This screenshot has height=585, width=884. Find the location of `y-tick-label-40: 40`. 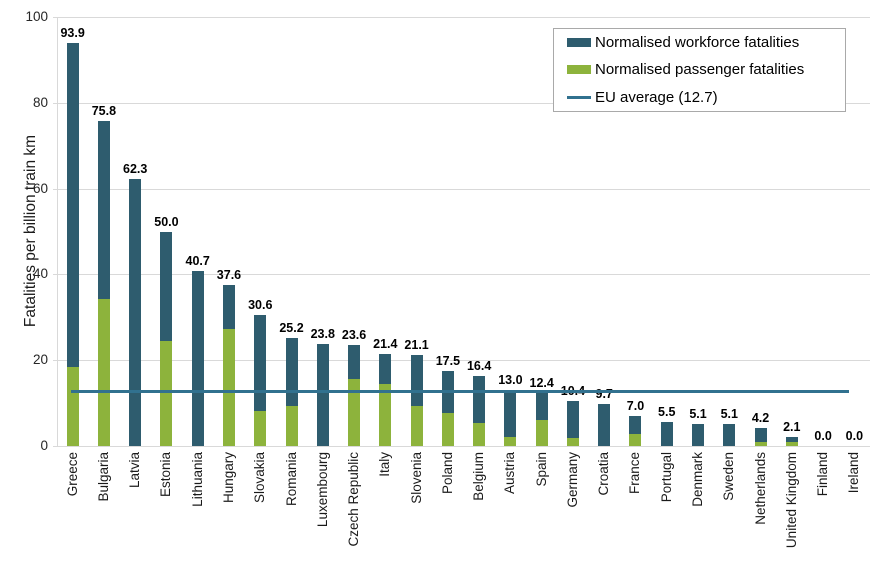

y-tick-label-40: 40 is located at coordinates (40, 274).